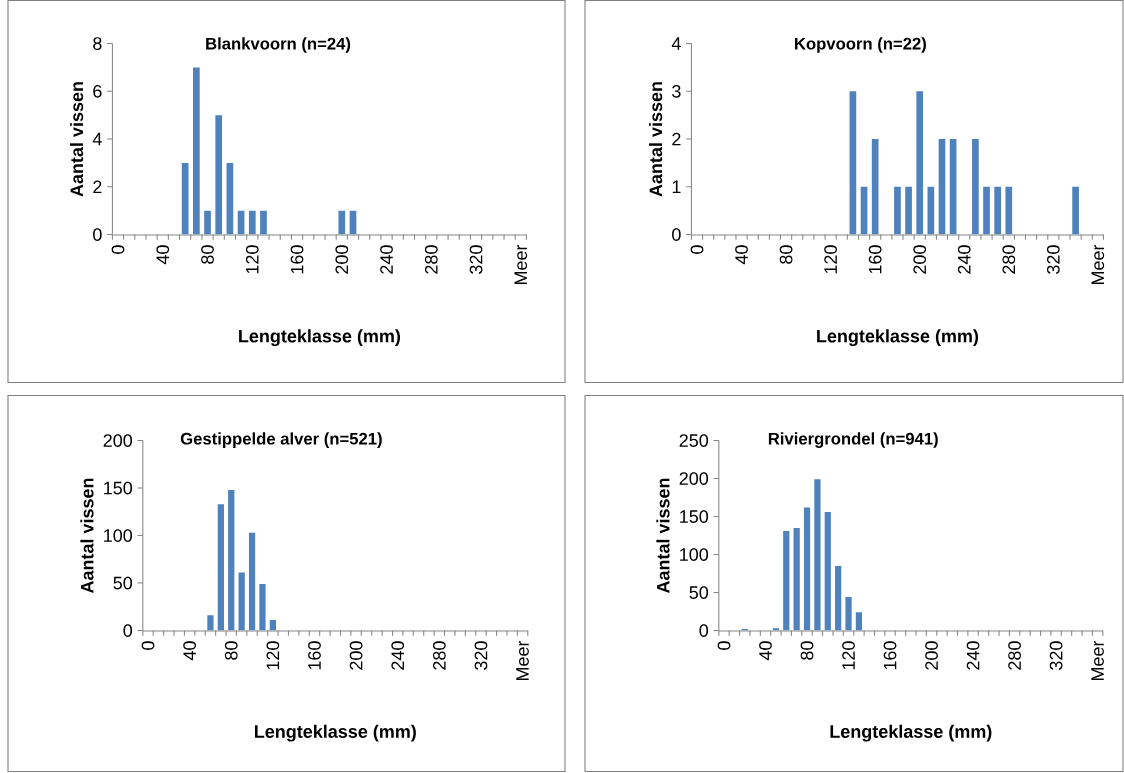 The height and width of the screenshot is (773, 1124). I want to click on chart-title: Kopvoorn (n=22), so click(860, 45).